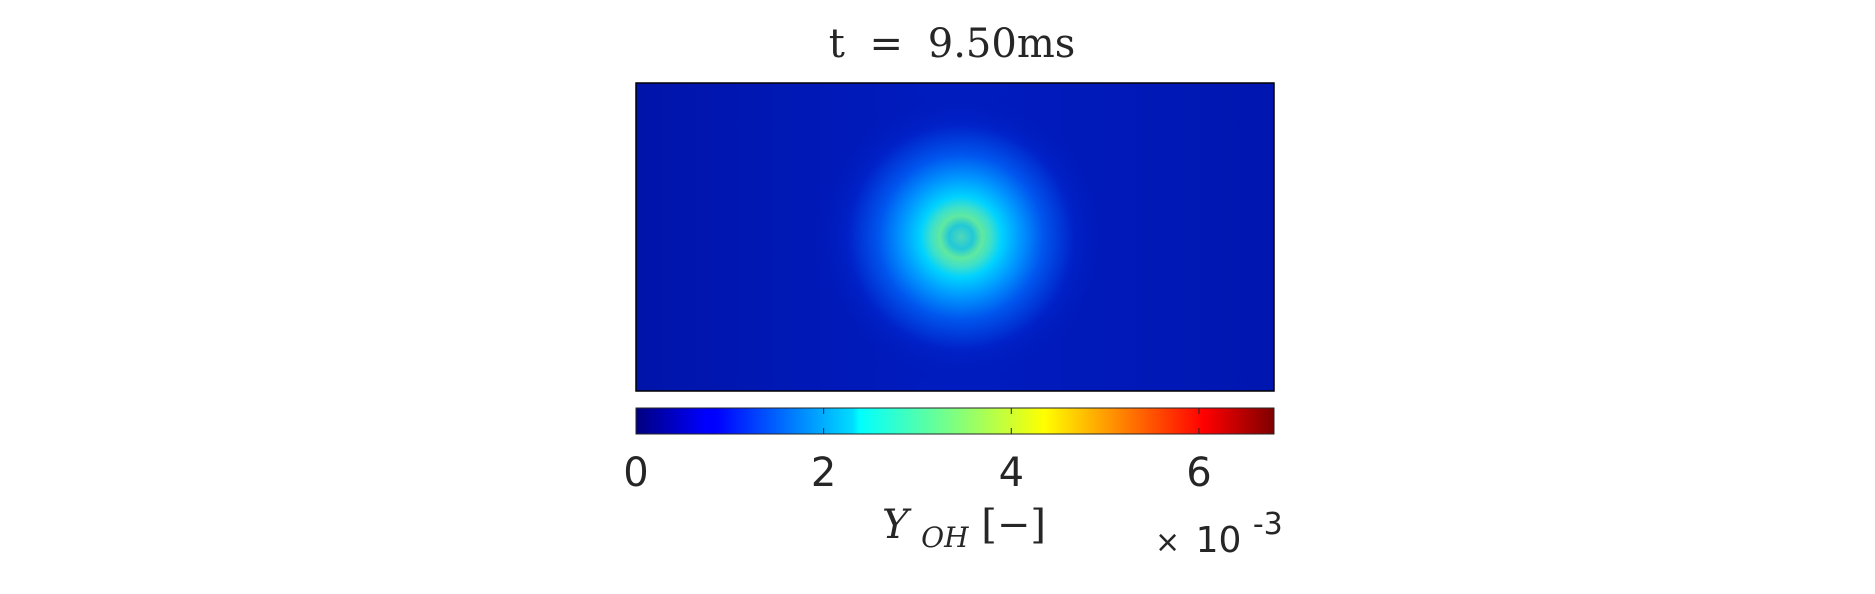  What do you see at coordinates (1011, 473) in the screenshot?
I see `colorbar-tick-label: 4` at bounding box center [1011, 473].